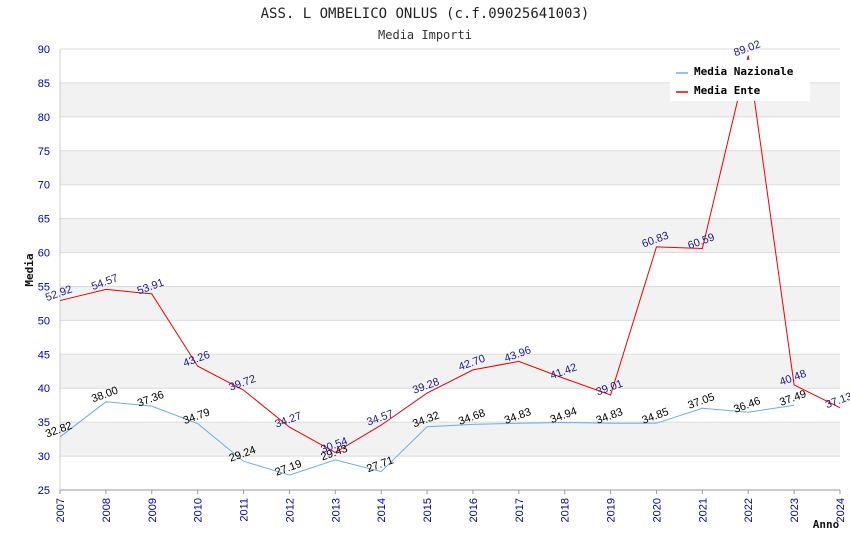 Image resolution: width=850 pixels, height=550 pixels. I want to click on x-tick-label: 2010, so click(199, 510).